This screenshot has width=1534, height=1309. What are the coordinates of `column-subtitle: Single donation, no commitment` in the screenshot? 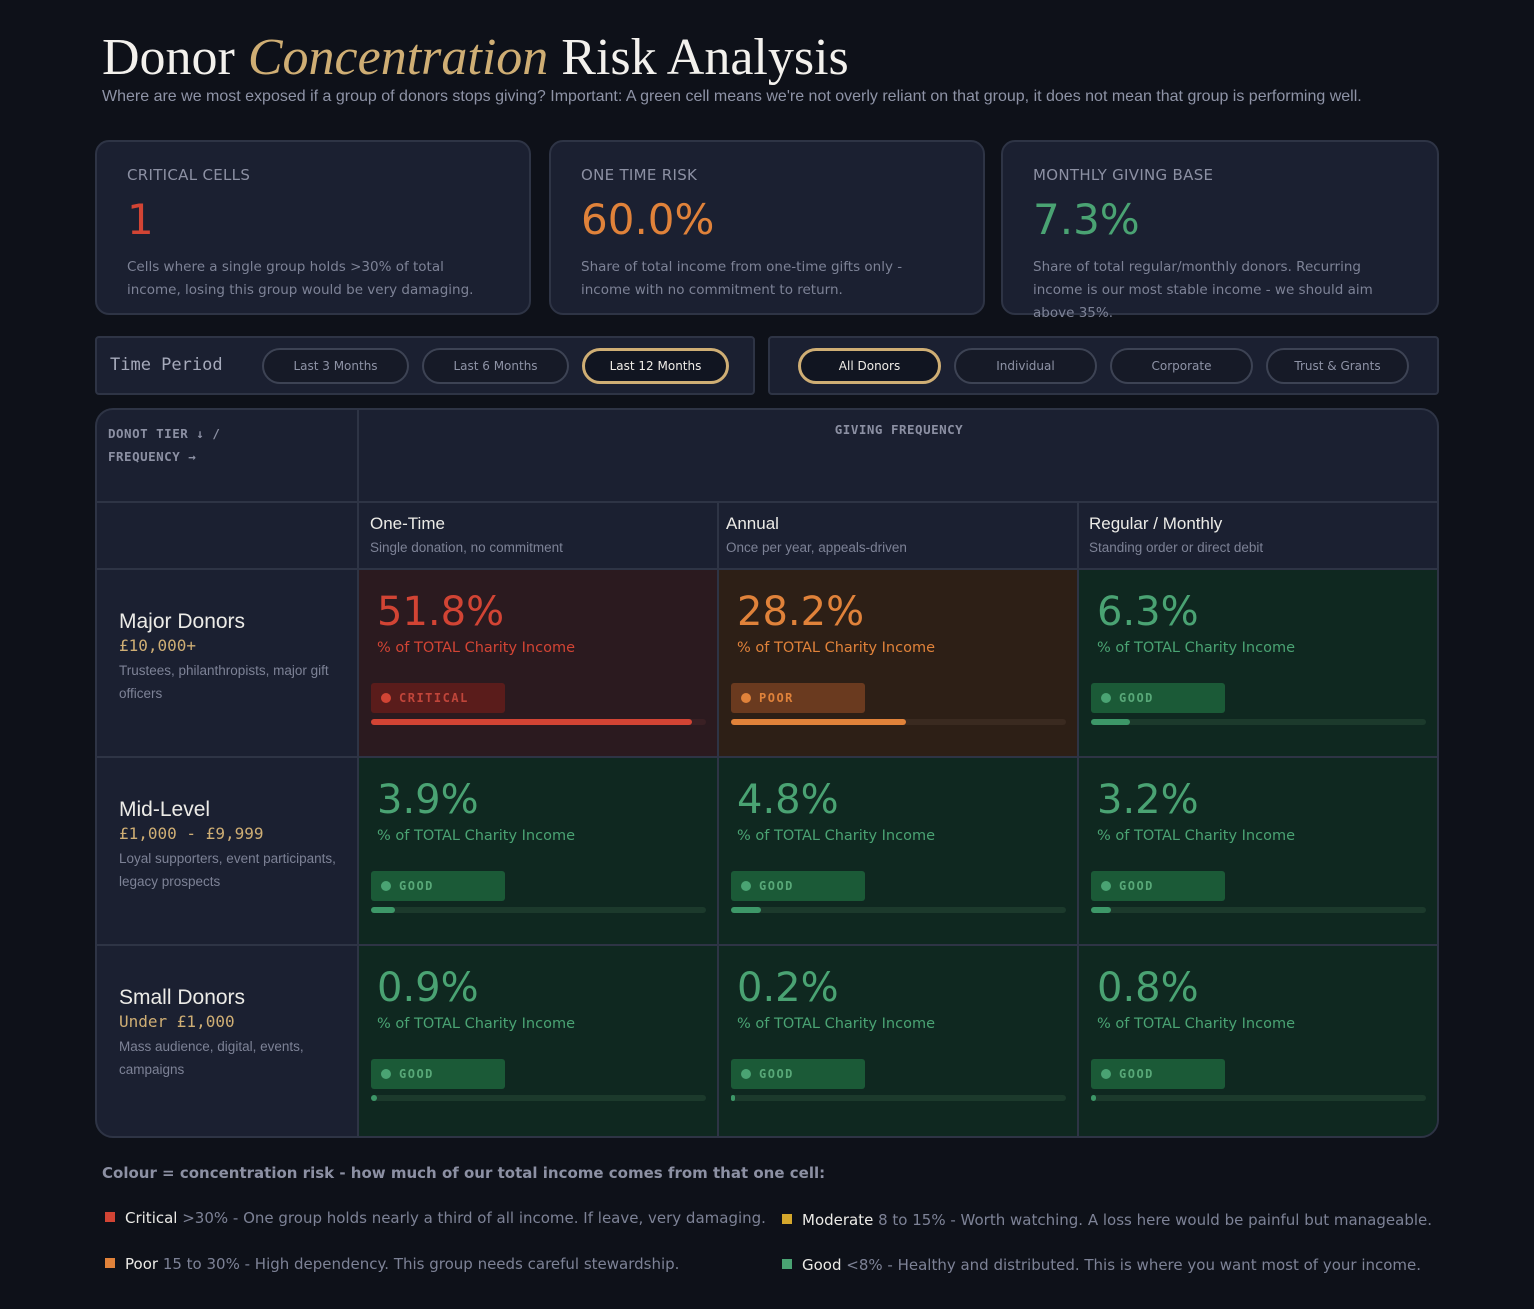 It's located at (466, 547).